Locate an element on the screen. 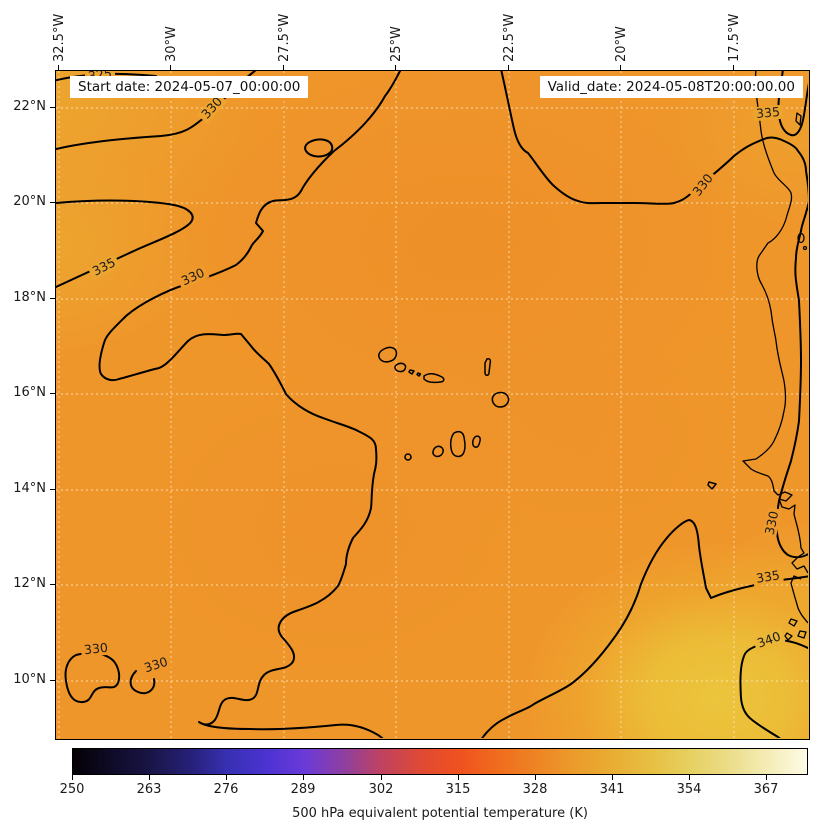  start-date-annotation: Start date: 2024-05-07_00:00:00 is located at coordinates (189, 87).